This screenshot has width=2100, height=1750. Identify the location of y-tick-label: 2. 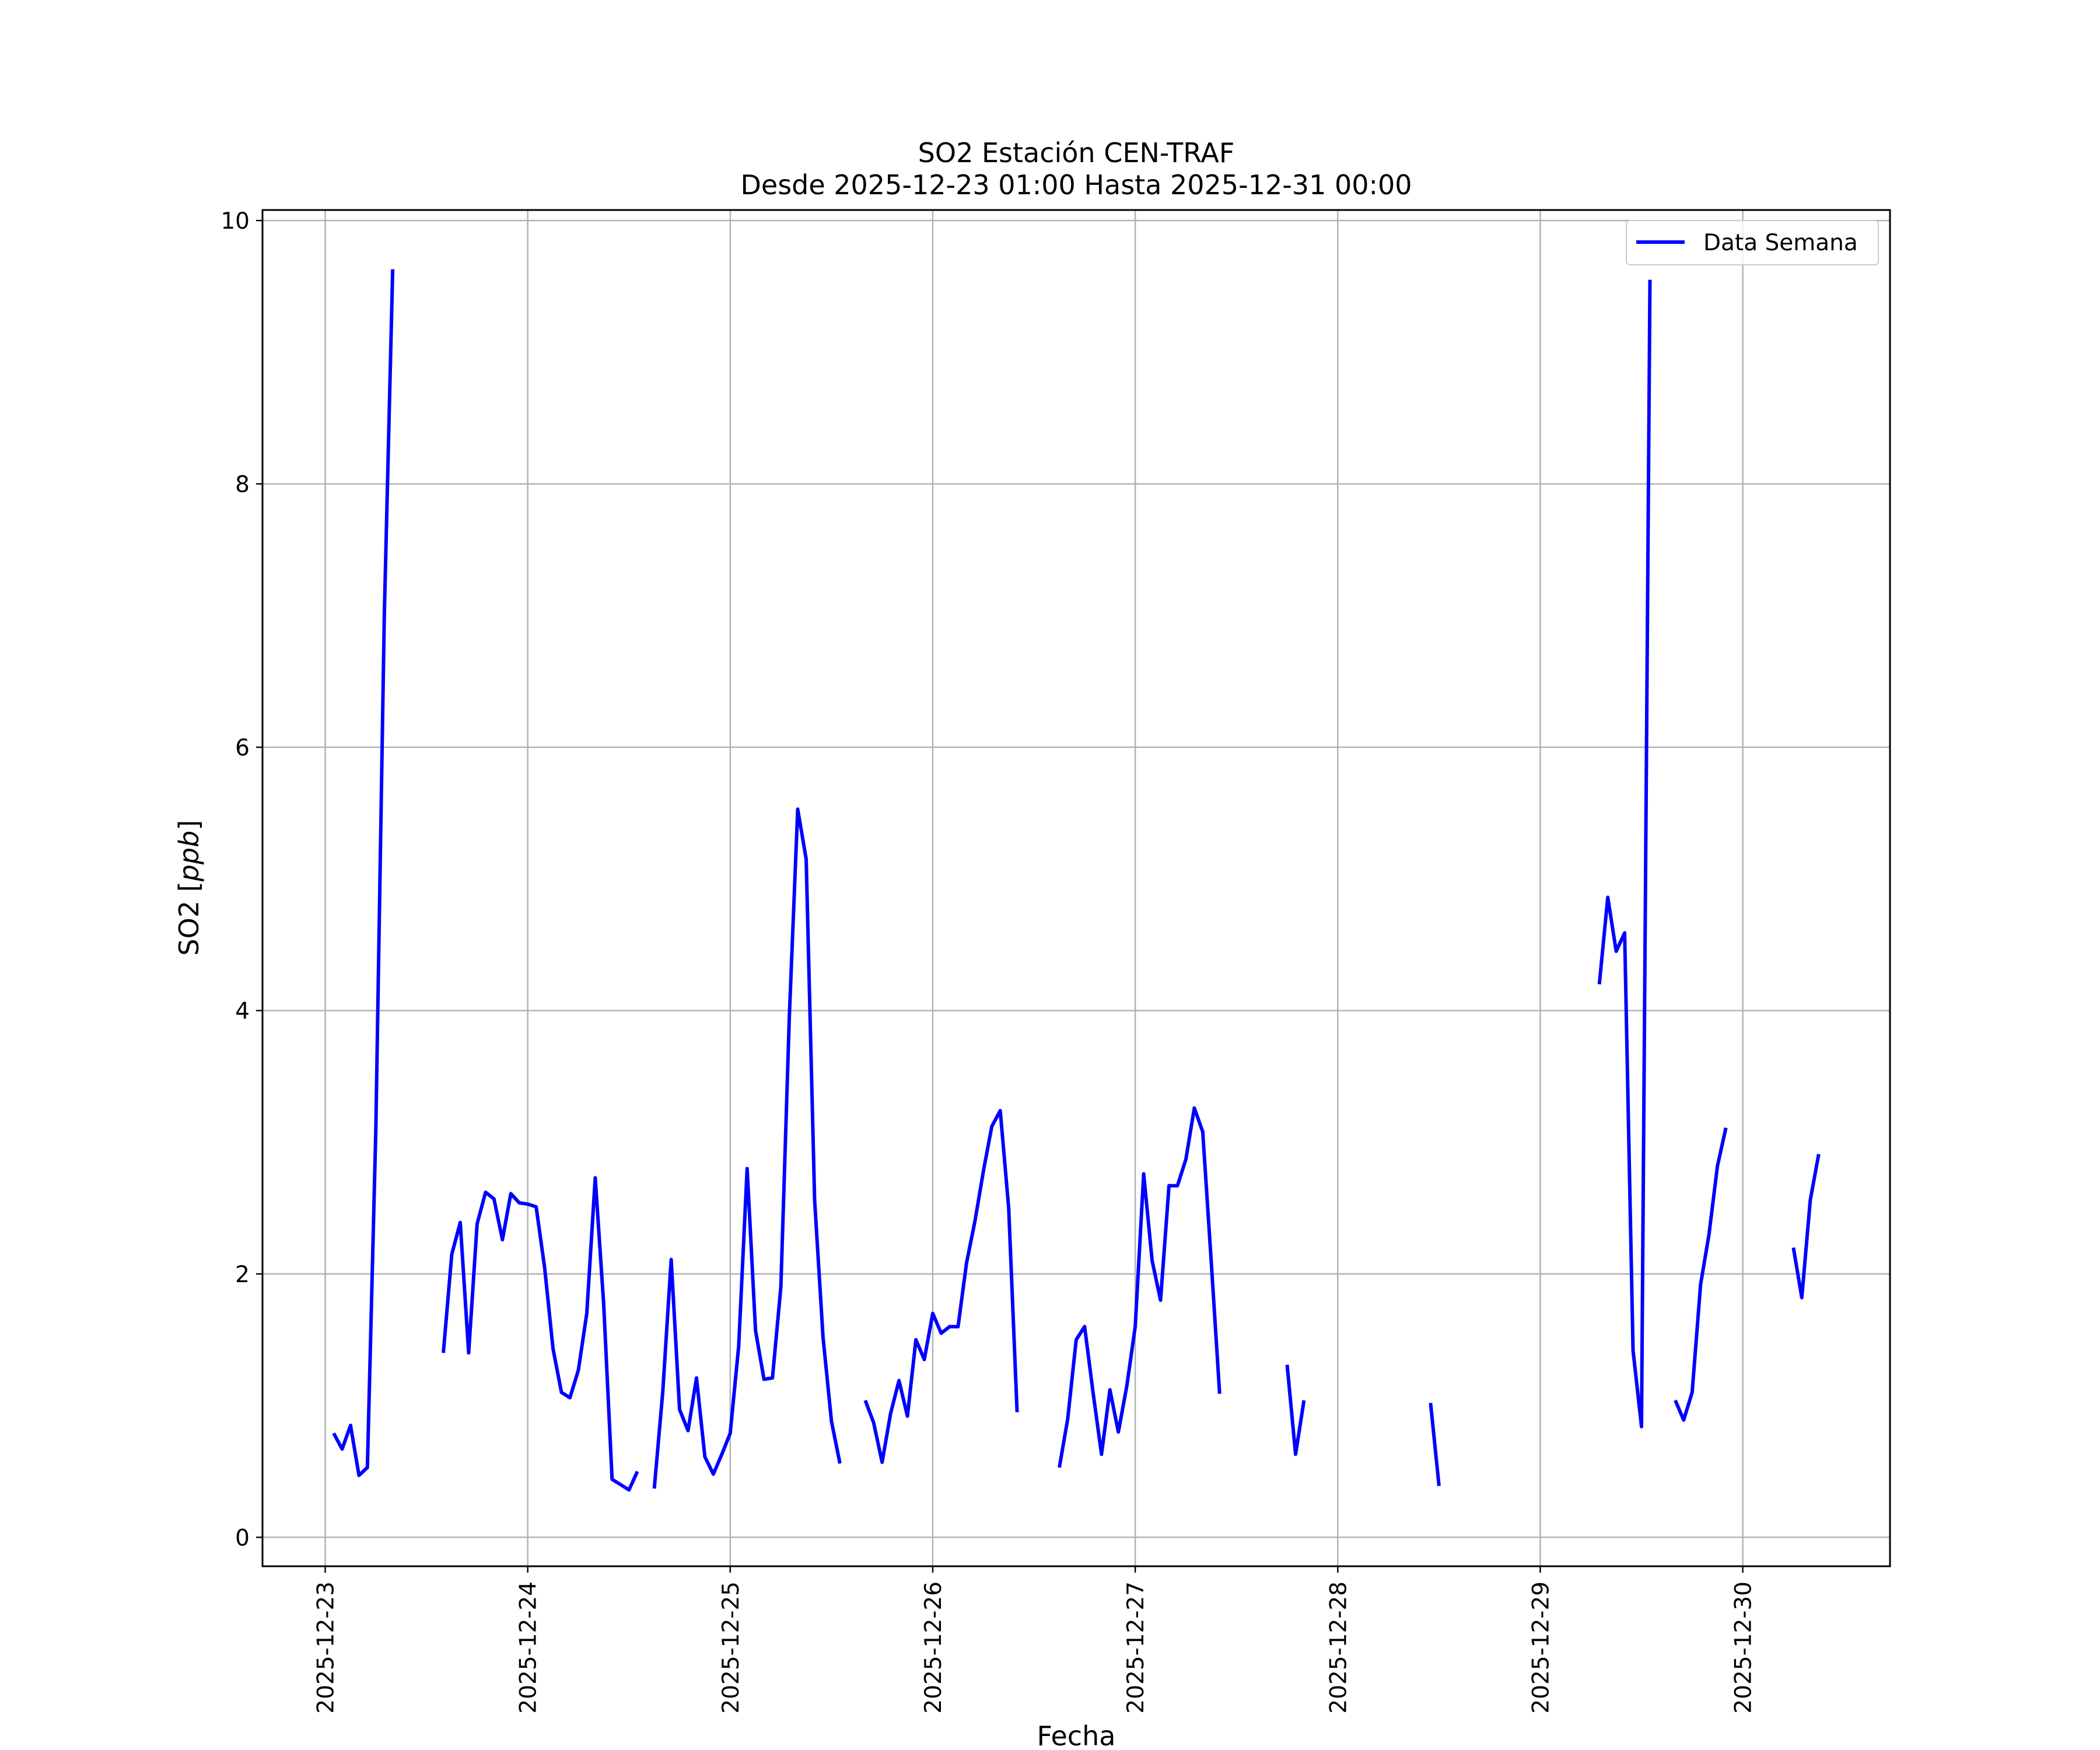
(242, 1275).